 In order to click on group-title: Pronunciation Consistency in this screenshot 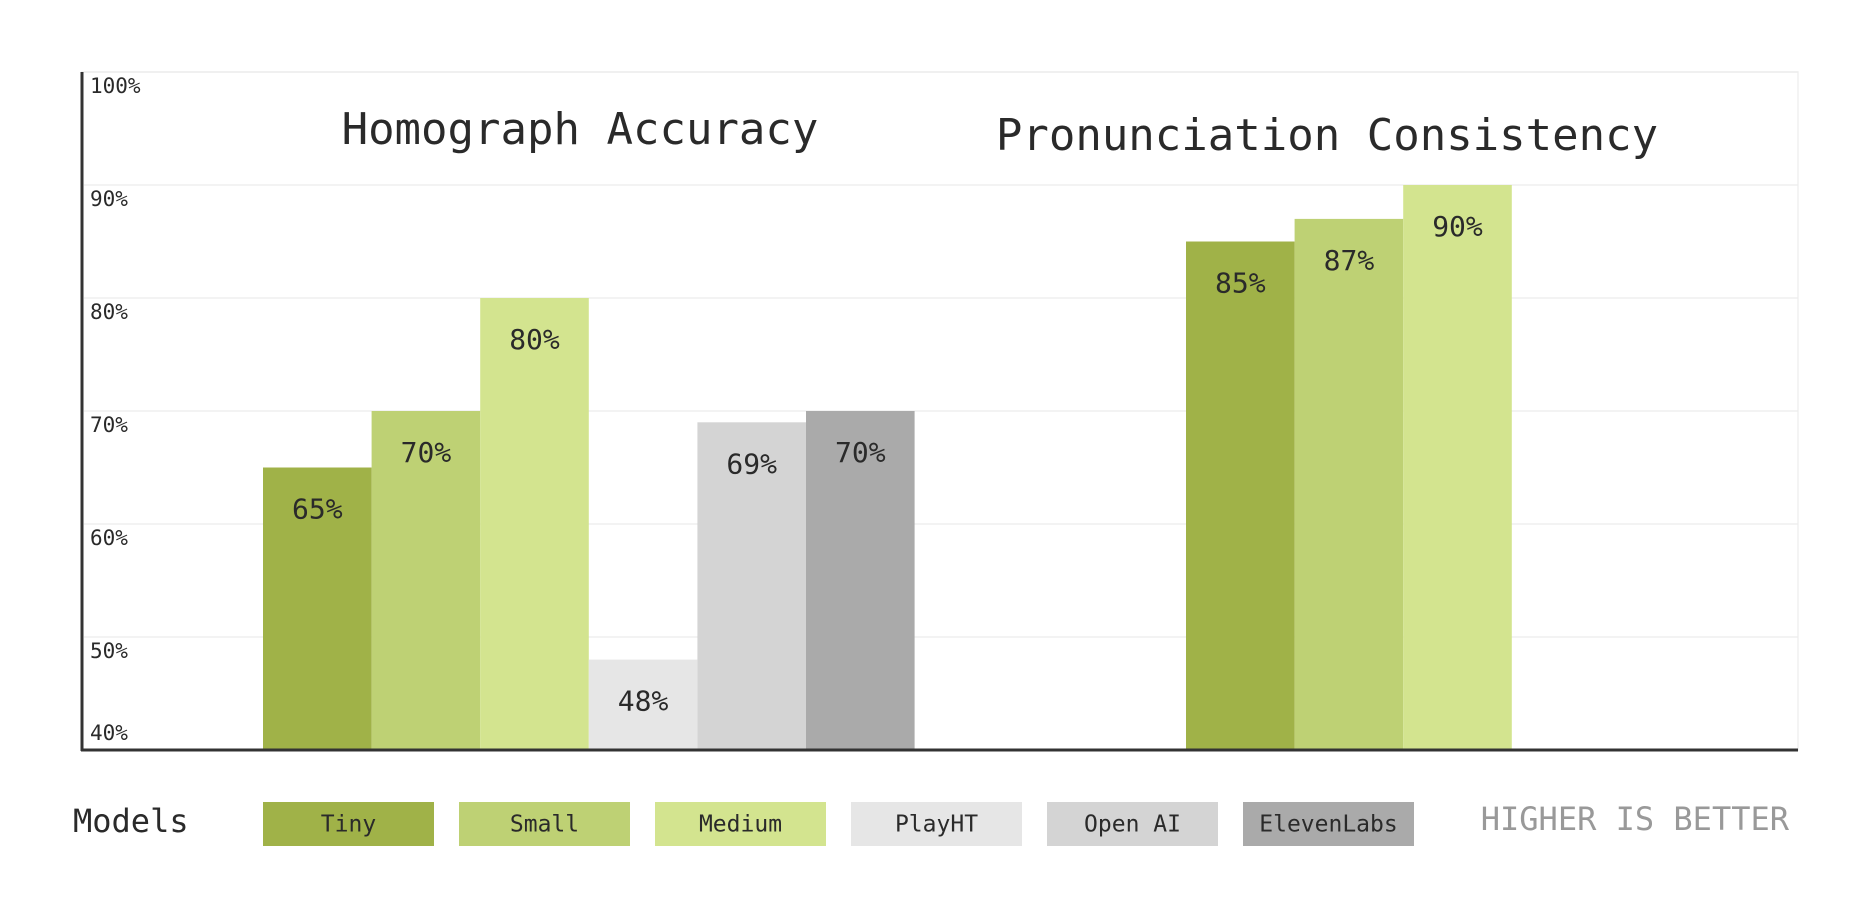, I will do `click(1327, 135)`.